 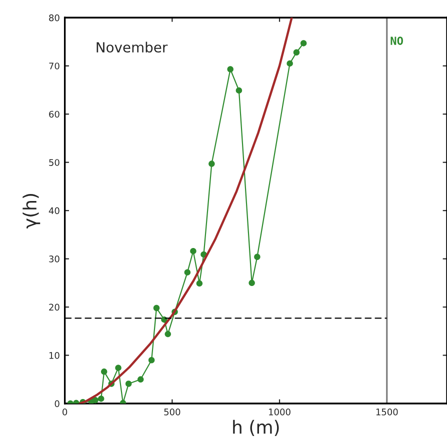 What do you see at coordinates (54, 66) in the screenshot?
I see `y-tick-label: 70` at bounding box center [54, 66].